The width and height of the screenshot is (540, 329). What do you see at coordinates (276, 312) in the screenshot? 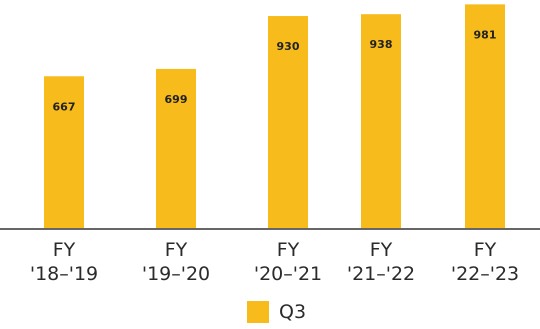
I see `legend: Q3` at bounding box center [276, 312].